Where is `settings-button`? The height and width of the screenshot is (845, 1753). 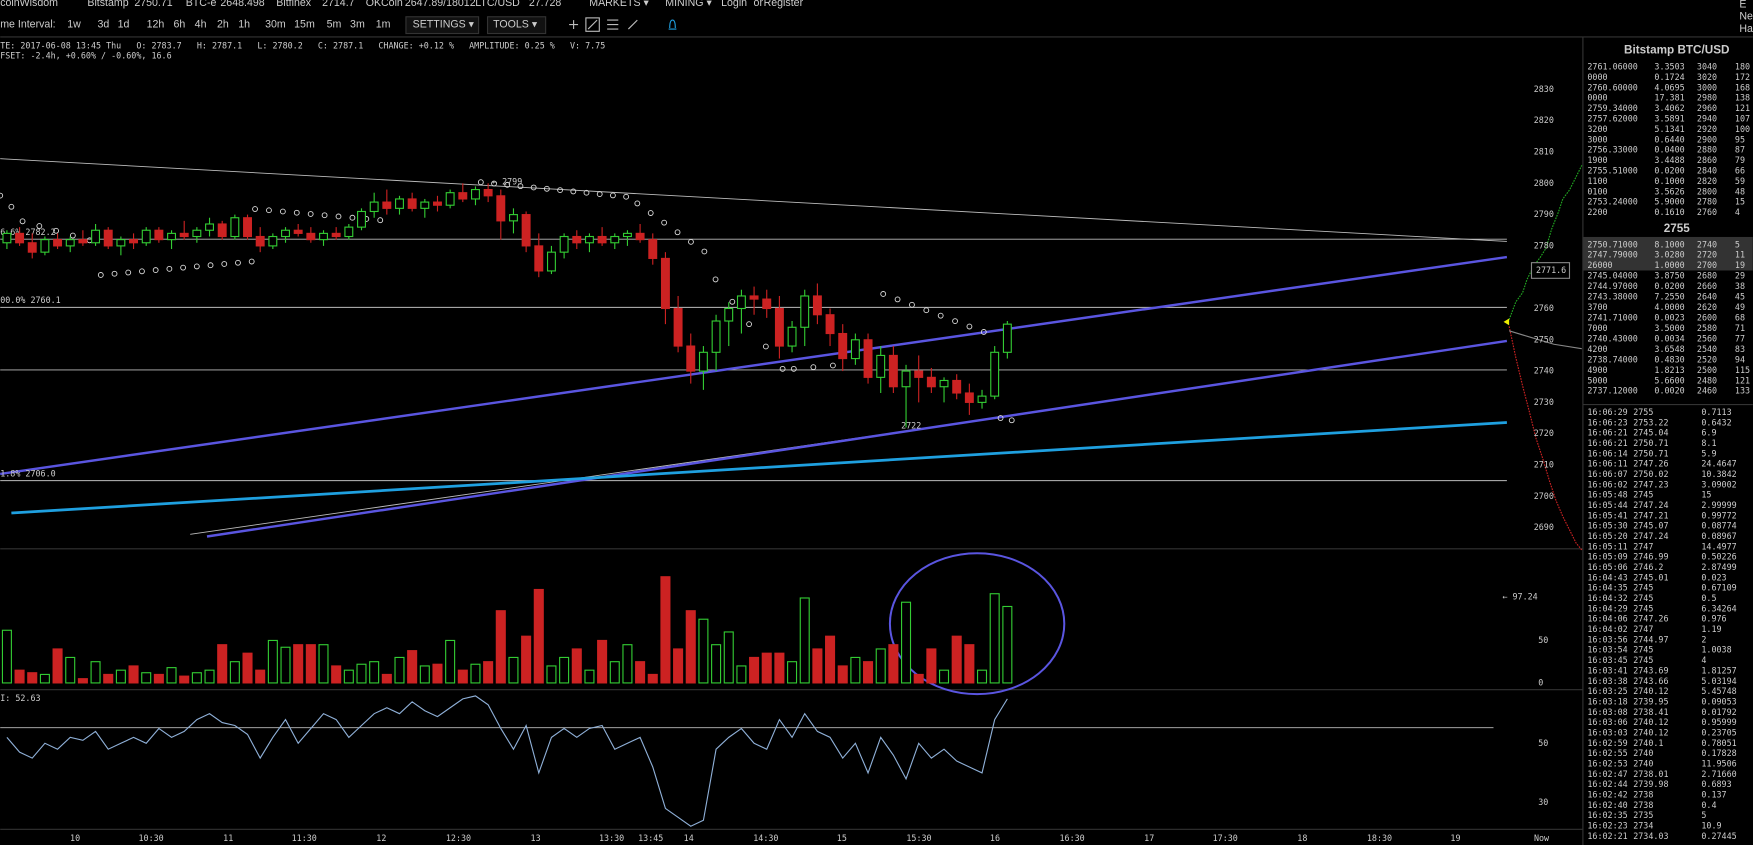 settings-button is located at coordinates (442, 25).